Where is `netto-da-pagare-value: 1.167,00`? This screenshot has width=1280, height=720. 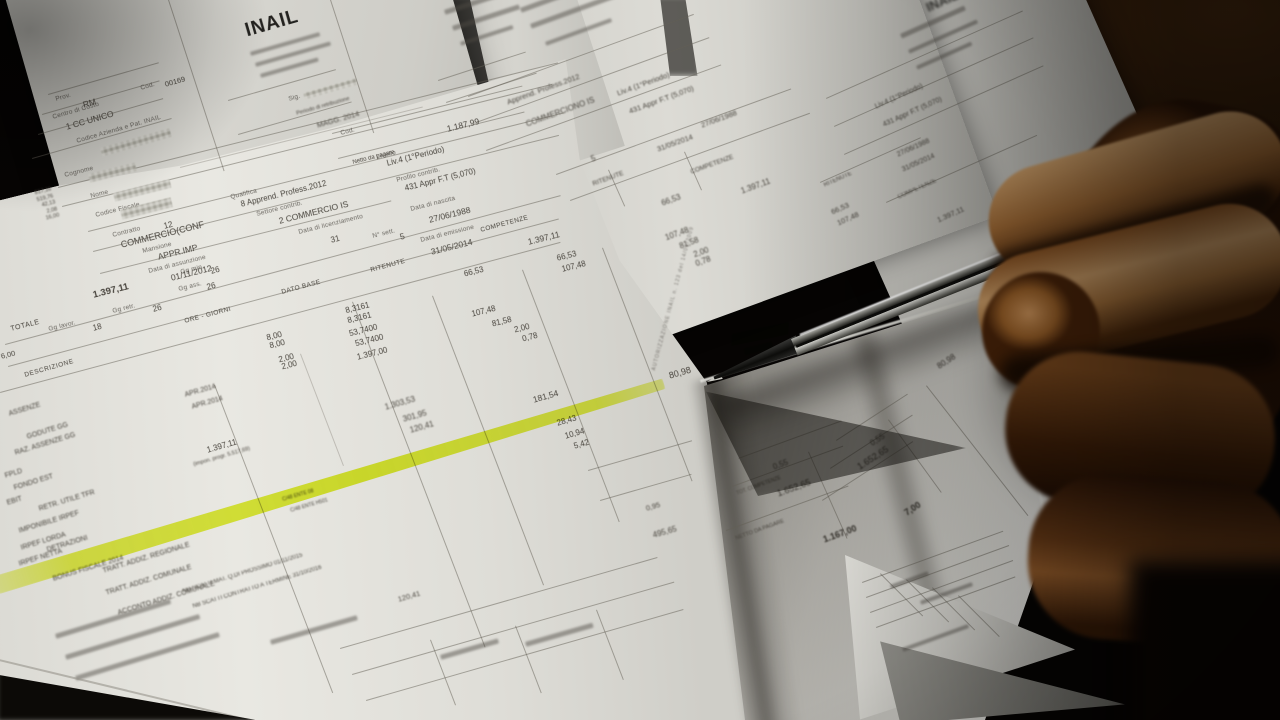 netto-da-pagare-value: 1.167,00 is located at coordinates (840, 534).